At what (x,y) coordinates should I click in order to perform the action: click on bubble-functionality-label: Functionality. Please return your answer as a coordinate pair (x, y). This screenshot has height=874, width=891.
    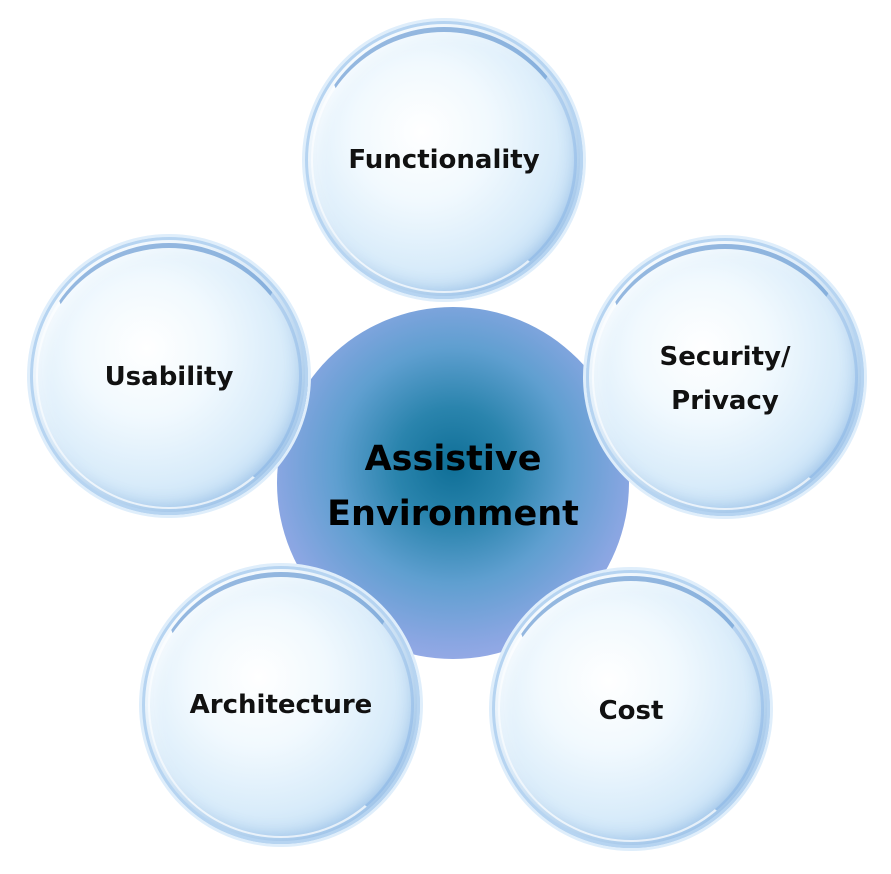
    Looking at the image, I should click on (444, 160).